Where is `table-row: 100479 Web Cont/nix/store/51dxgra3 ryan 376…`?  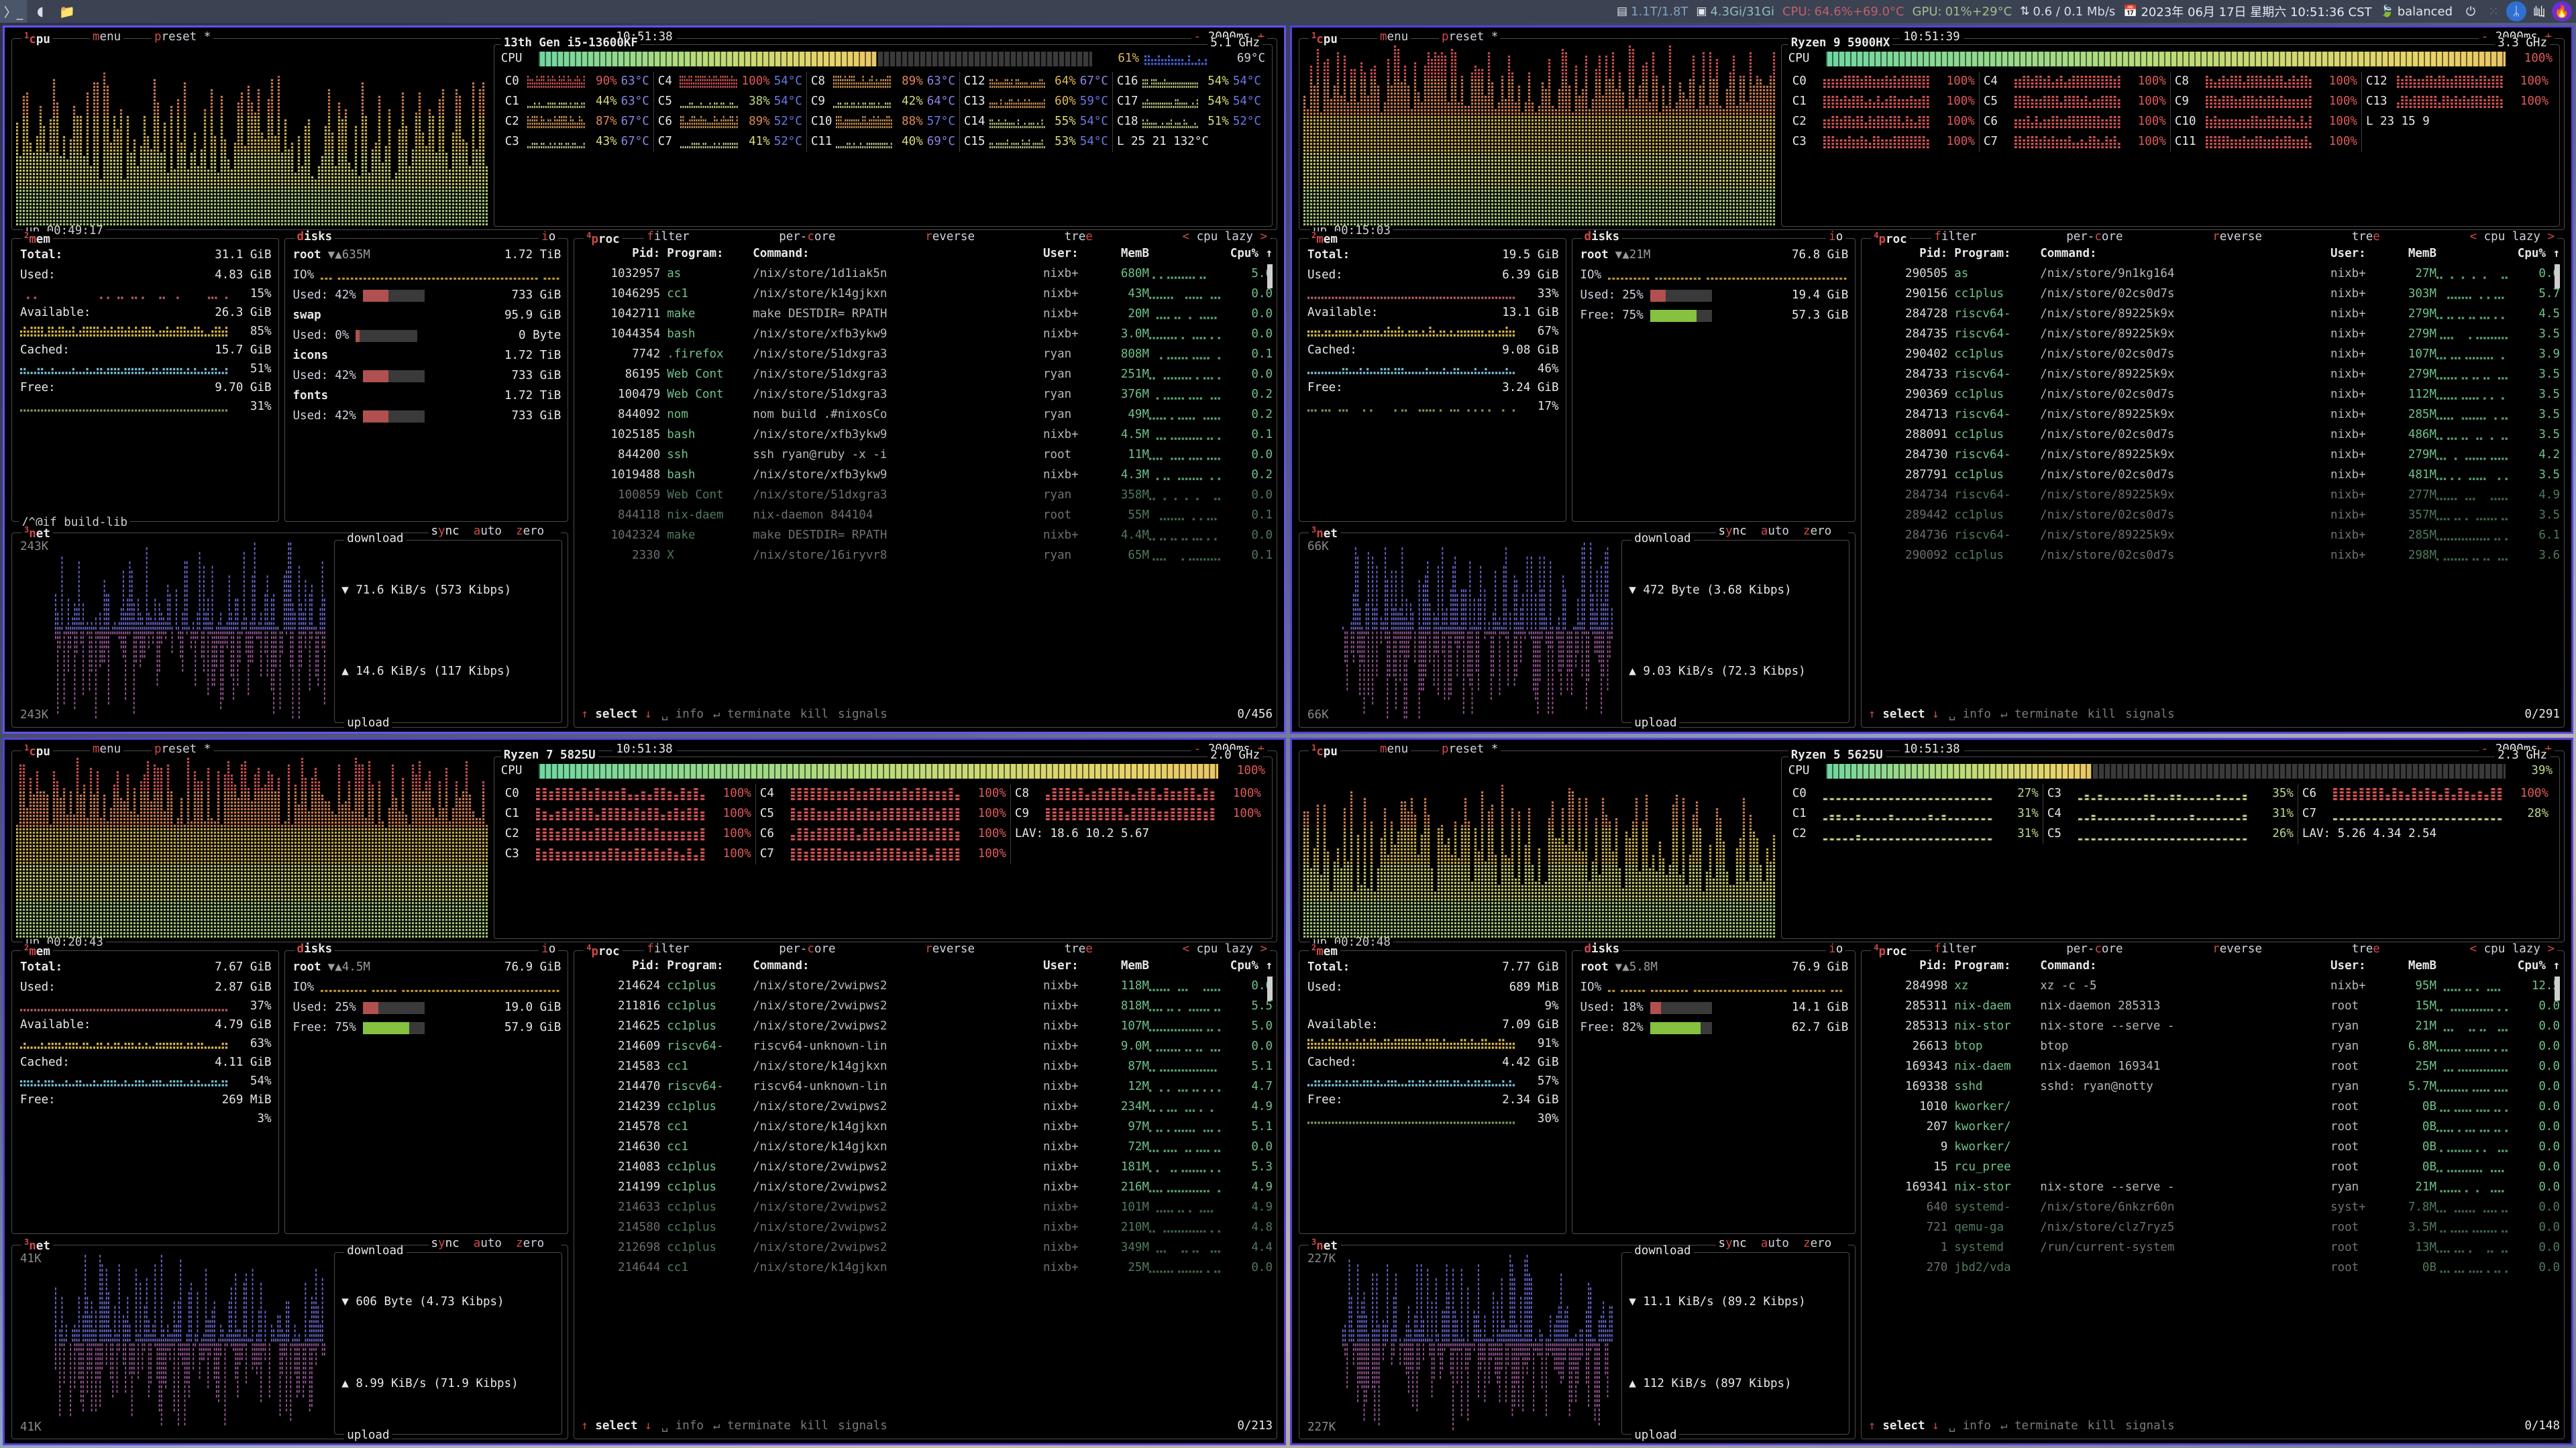 table-row: 100479 Web Cont/nix/store/51dxgra3 ryan 376… is located at coordinates (927, 395).